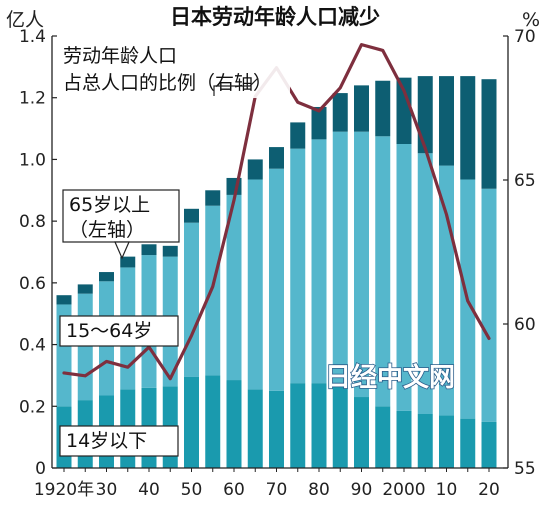 The height and width of the screenshot is (508, 550). Describe the element at coordinates (361, 264) in the screenshot. I see `bar-segment-working-age-1990` at that location.